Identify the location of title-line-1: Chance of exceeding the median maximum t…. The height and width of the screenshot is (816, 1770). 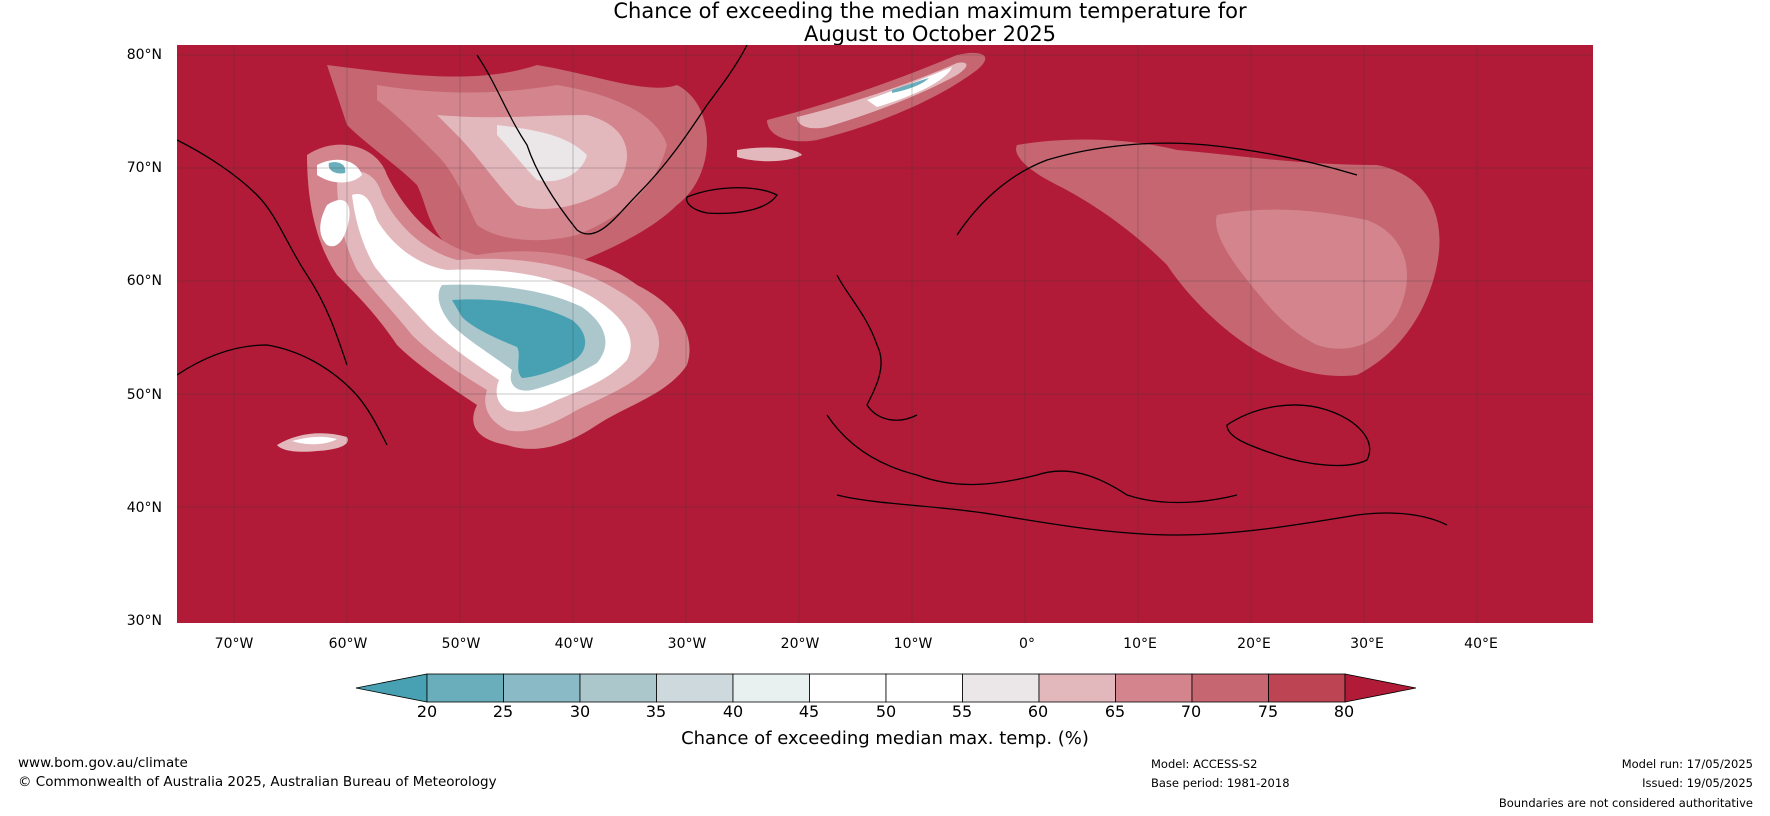
(930, 11).